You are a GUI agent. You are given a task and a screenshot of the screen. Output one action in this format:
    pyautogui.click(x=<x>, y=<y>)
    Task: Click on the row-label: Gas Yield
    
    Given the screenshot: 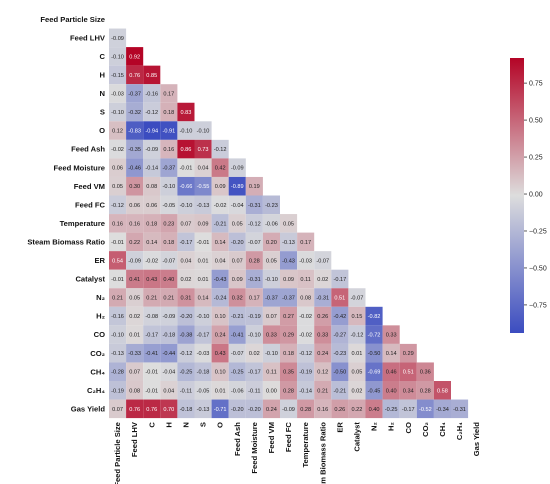 What is the action you would take?
    pyautogui.click(x=88, y=408)
    